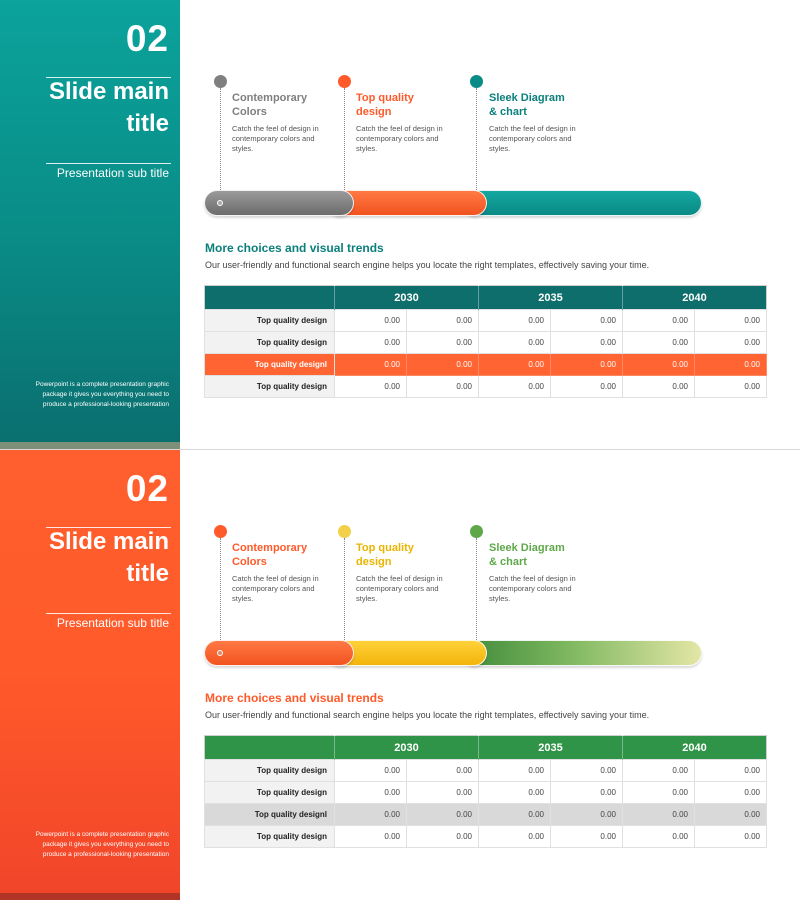 The width and height of the screenshot is (800, 900). Describe the element at coordinates (385, 548) in the screenshot. I see `milestone-title-line: Top quality` at that location.